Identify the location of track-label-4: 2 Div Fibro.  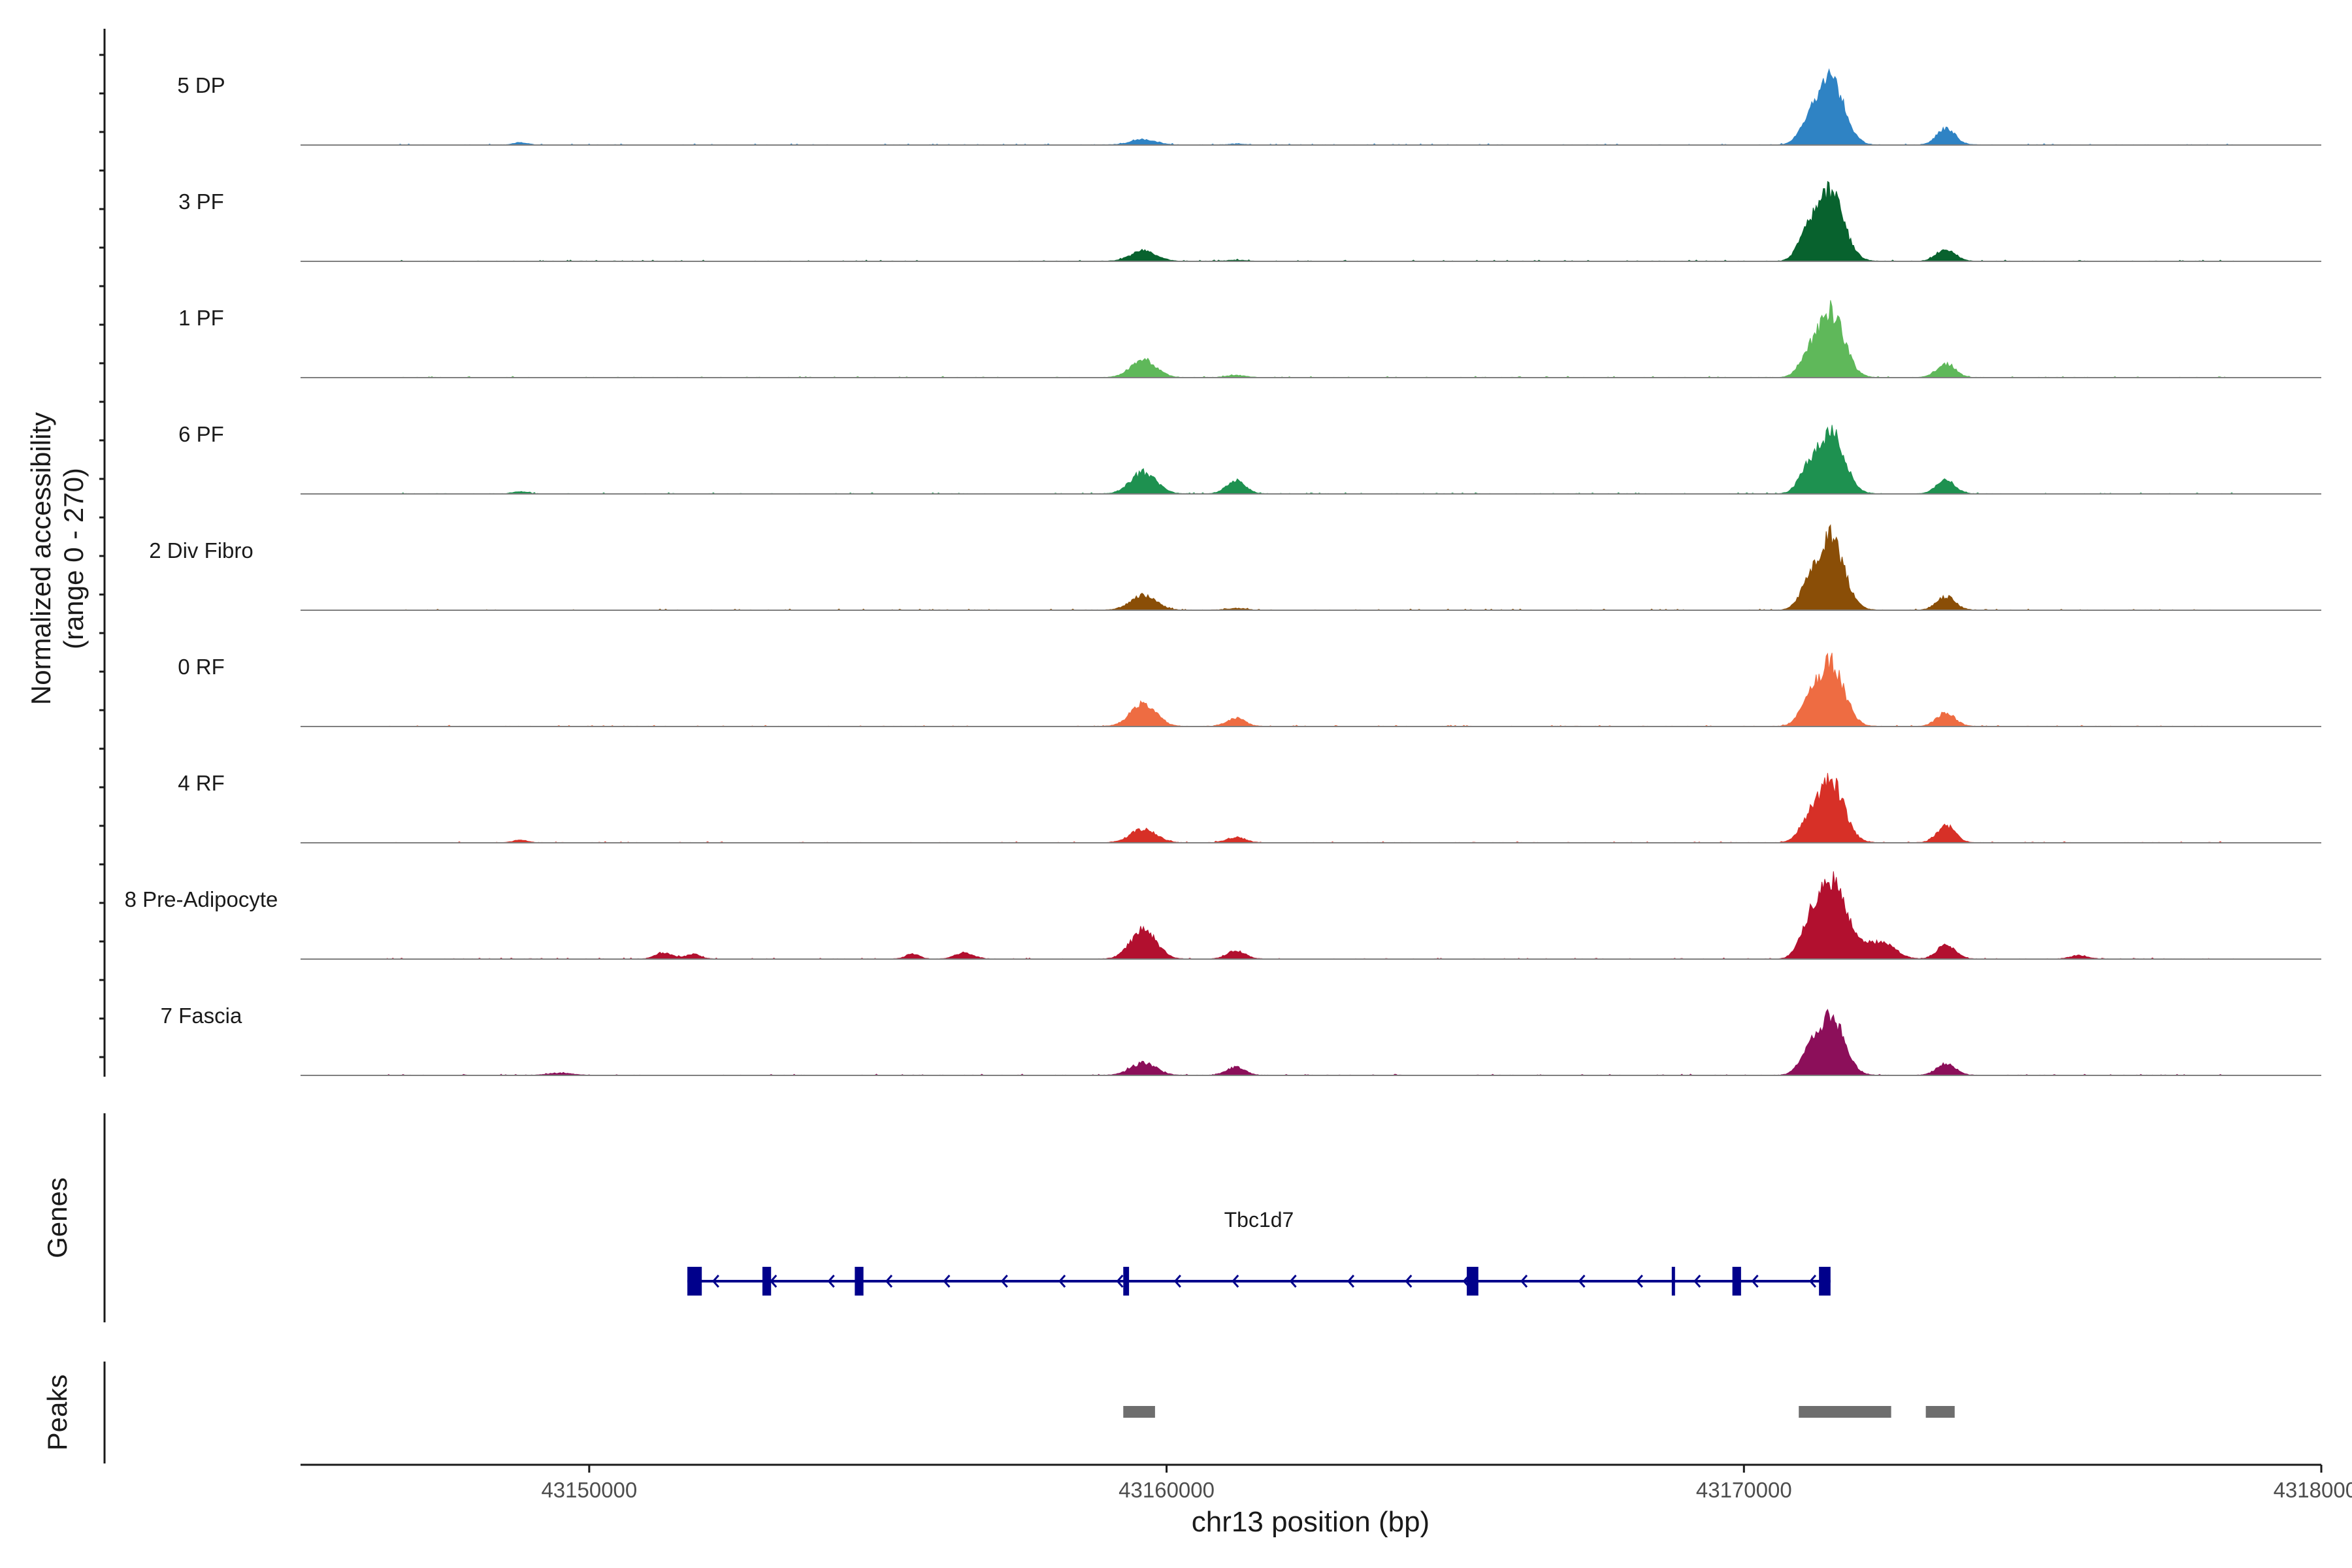
(201, 550).